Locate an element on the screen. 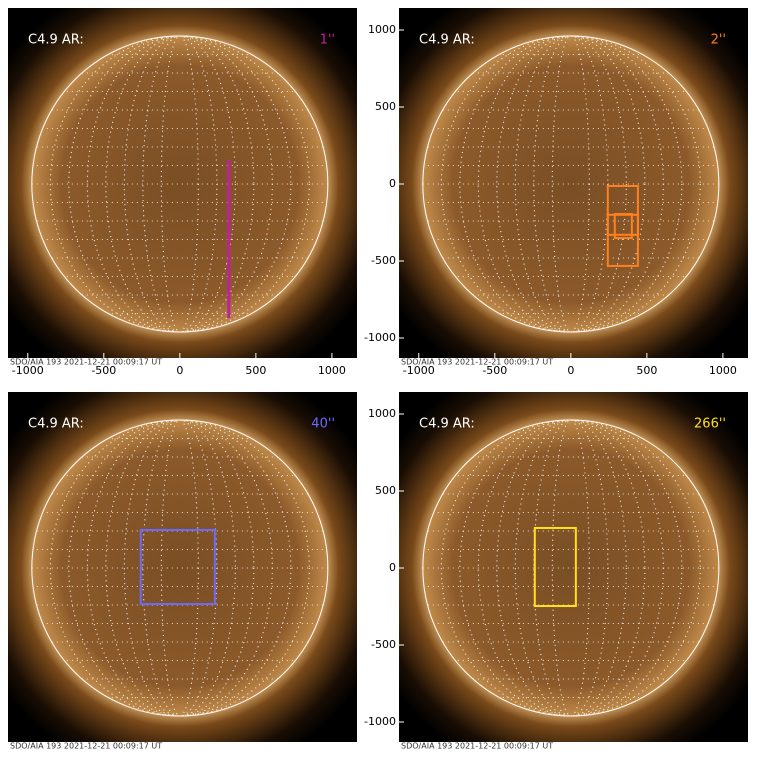 The width and height of the screenshot is (768, 768). annotation: 2'' is located at coordinates (718, 40).